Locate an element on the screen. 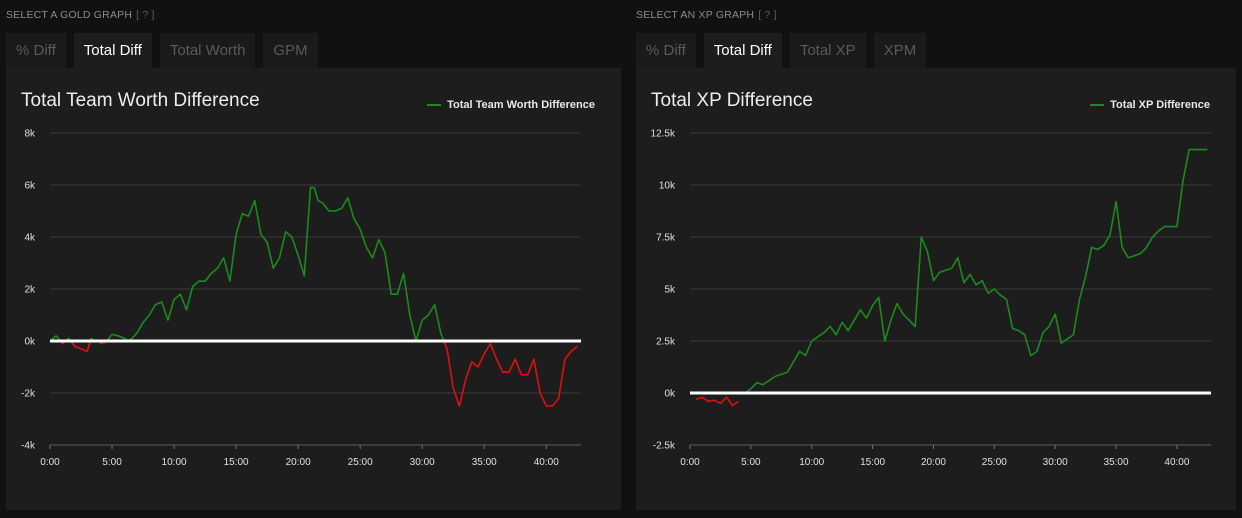  tab-total-xp: Total XP is located at coordinates (827, 50).